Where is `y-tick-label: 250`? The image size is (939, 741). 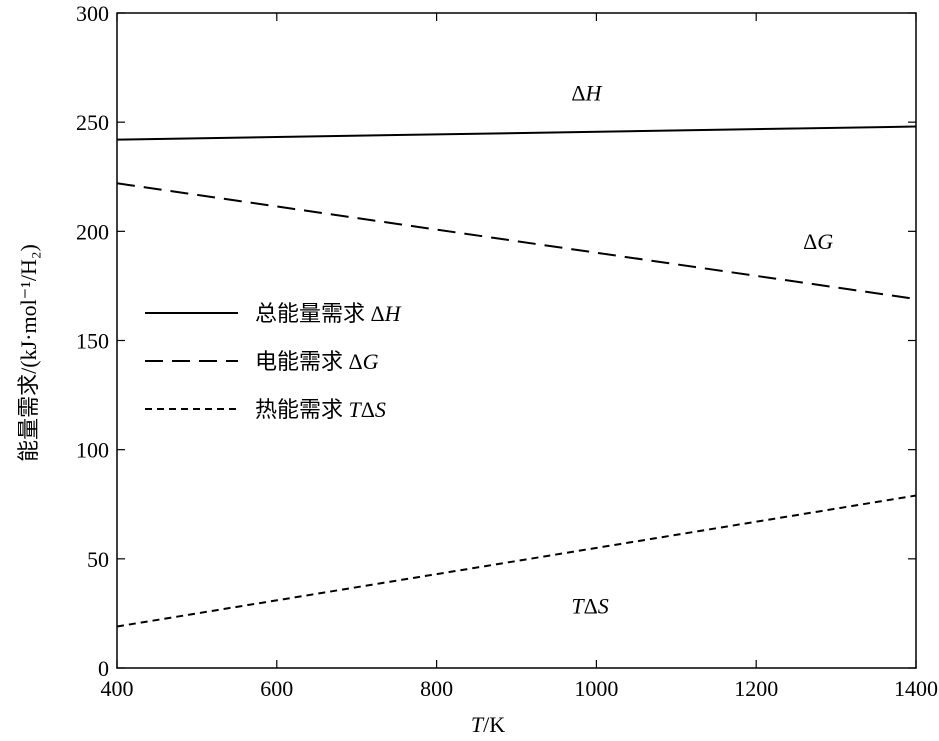
y-tick-label: 250 is located at coordinates (92, 122).